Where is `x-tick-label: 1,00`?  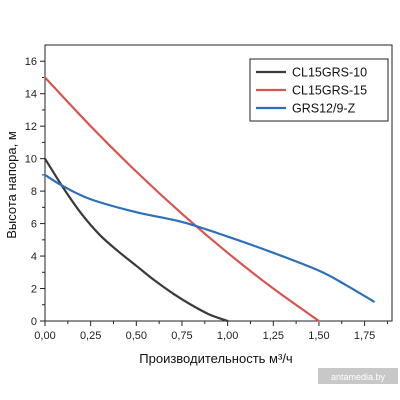
x-tick-label: 1,00 is located at coordinates (227, 336).